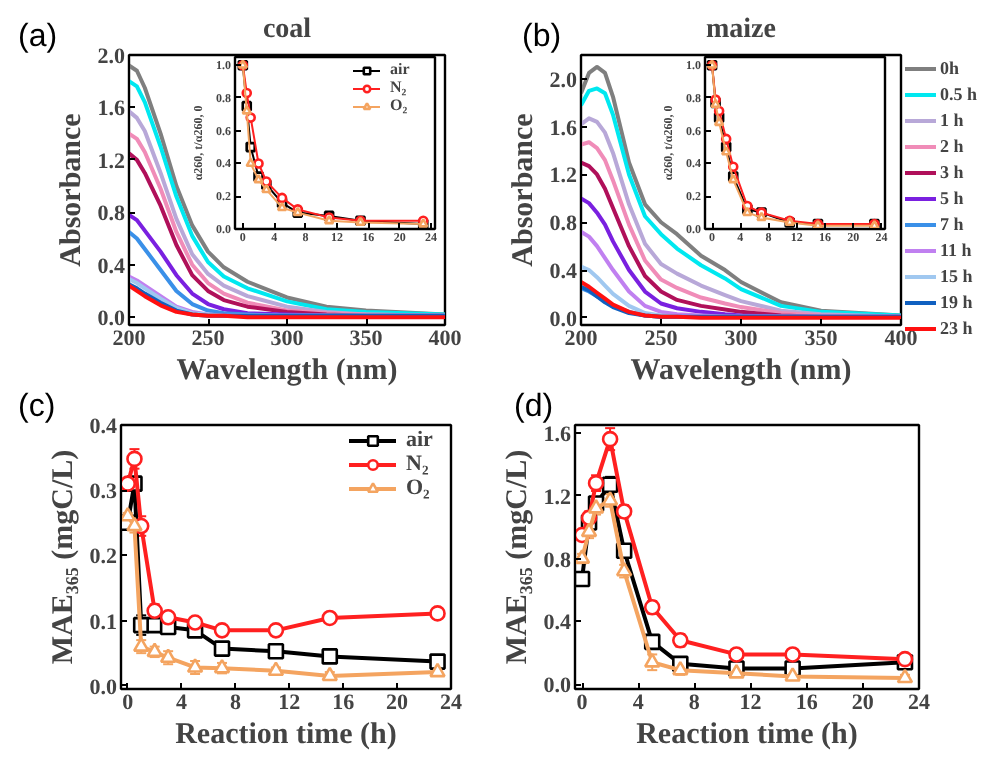 This screenshot has width=1000, height=782. Describe the element at coordinates (953, 146) in the screenshot. I see `legend-label: 2 h` at that location.